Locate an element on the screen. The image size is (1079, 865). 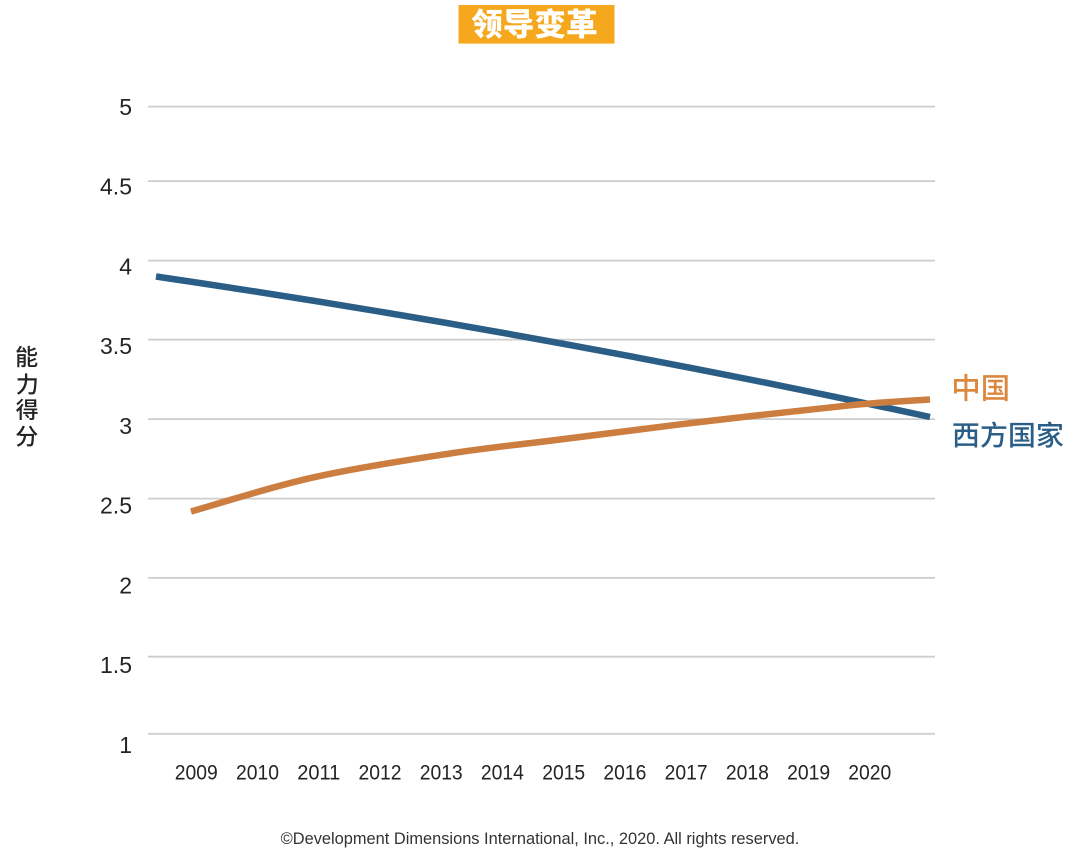
svg-text: 2013 is located at coordinates (441, 772).